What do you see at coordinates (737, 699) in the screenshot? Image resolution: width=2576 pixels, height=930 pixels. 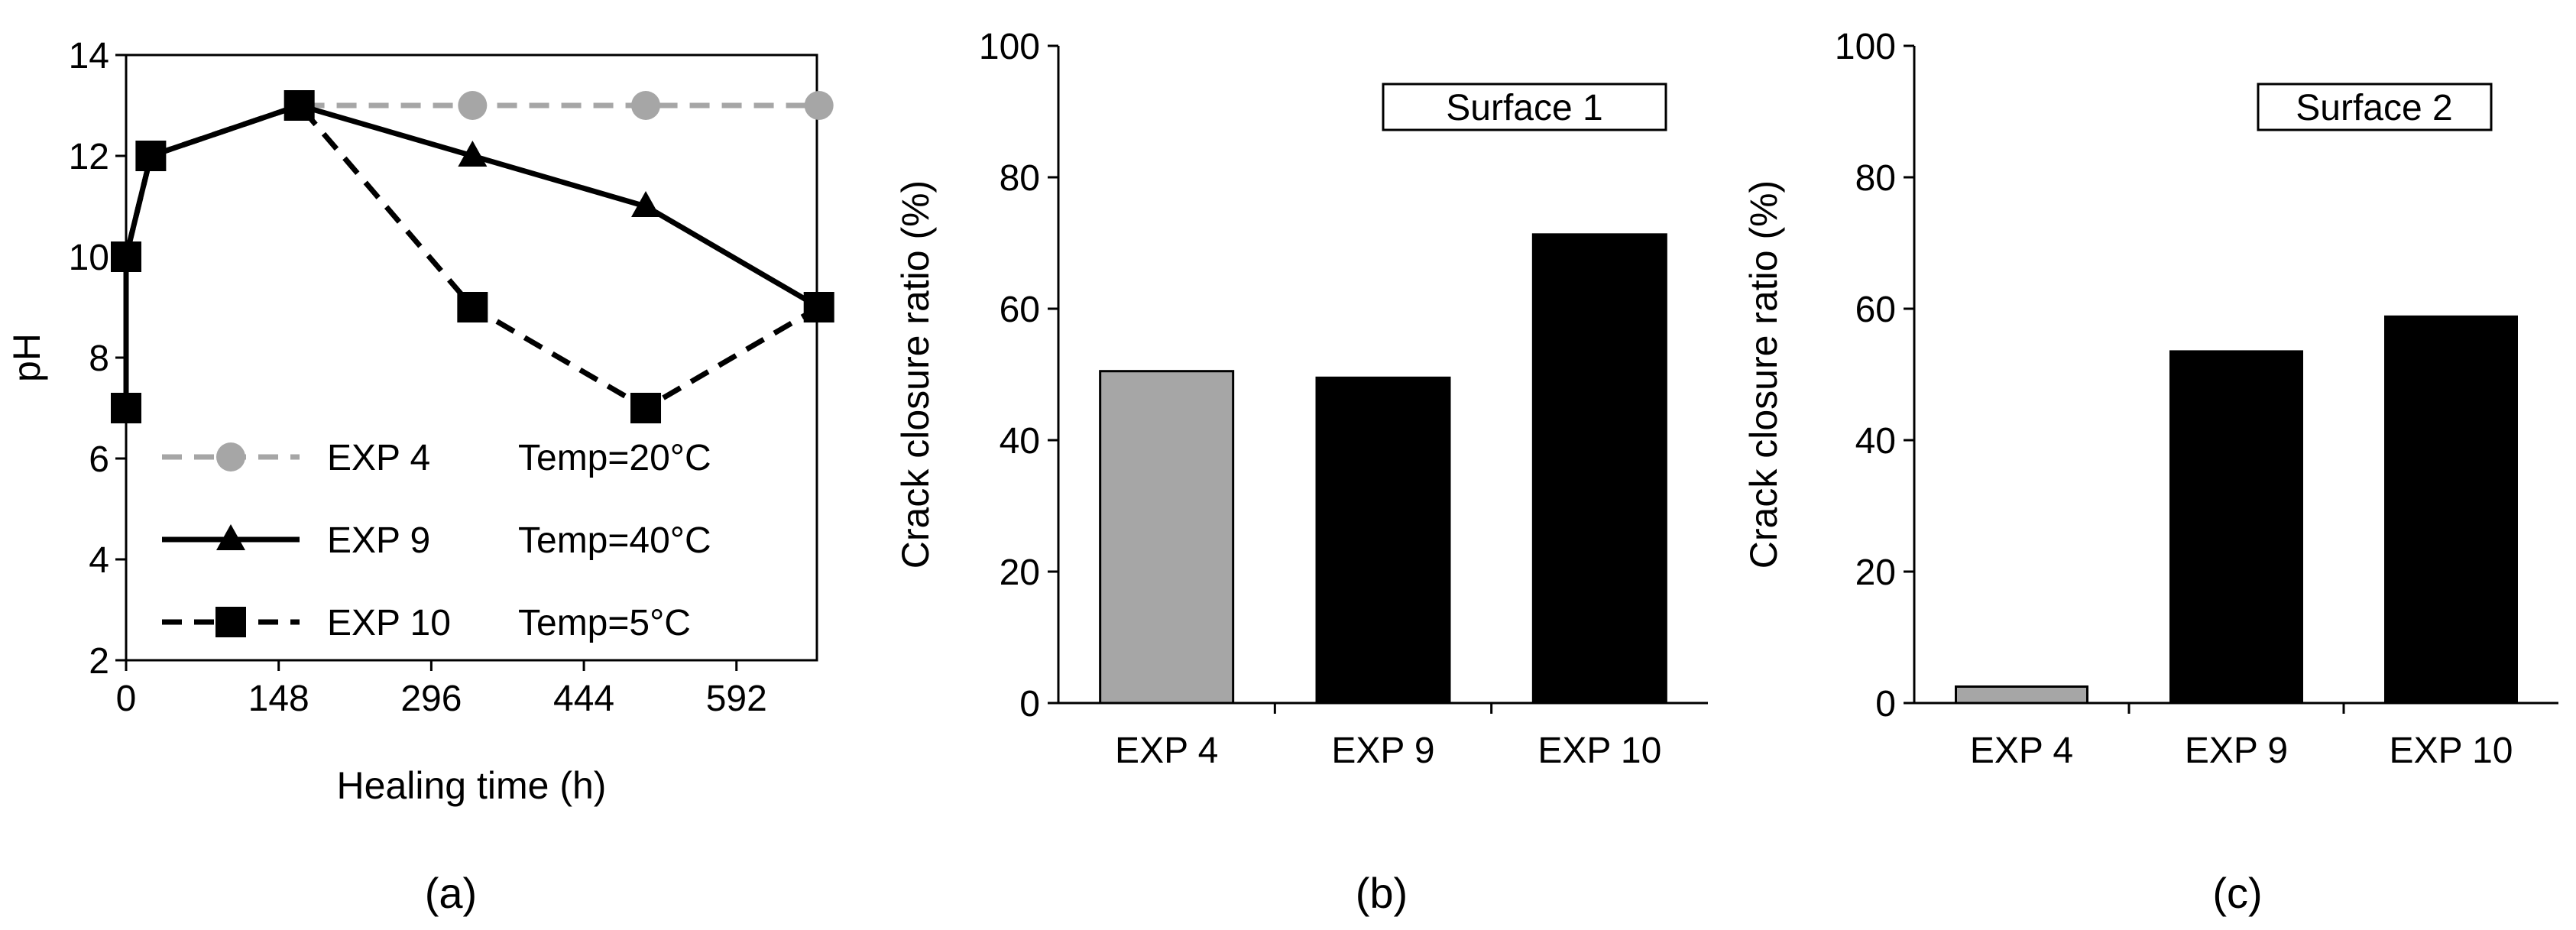 I see `x-tick-label: 592` at bounding box center [737, 699].